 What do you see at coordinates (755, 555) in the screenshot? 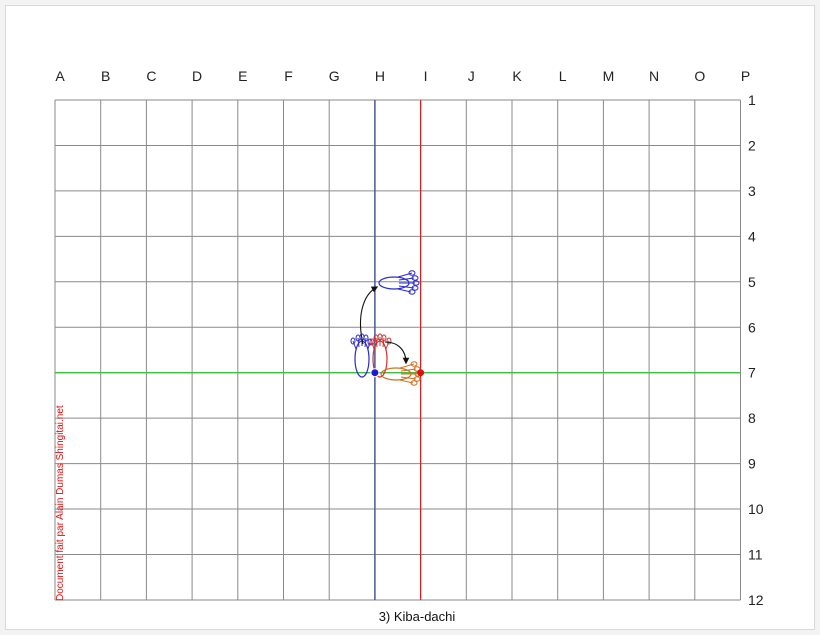
I see `row-label-11: 11` at bounding box center [755, 555].